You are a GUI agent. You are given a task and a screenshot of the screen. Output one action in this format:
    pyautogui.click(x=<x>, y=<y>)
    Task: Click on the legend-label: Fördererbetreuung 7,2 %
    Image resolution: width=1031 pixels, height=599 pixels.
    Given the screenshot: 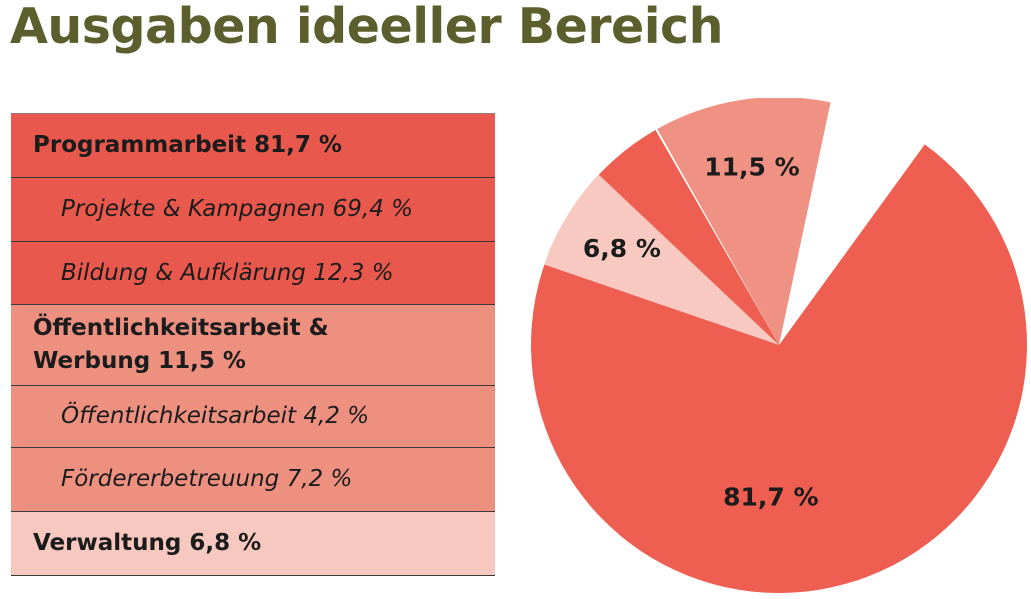 What is the action you would take?
    pyautogui.click(x=207, y=479)
    